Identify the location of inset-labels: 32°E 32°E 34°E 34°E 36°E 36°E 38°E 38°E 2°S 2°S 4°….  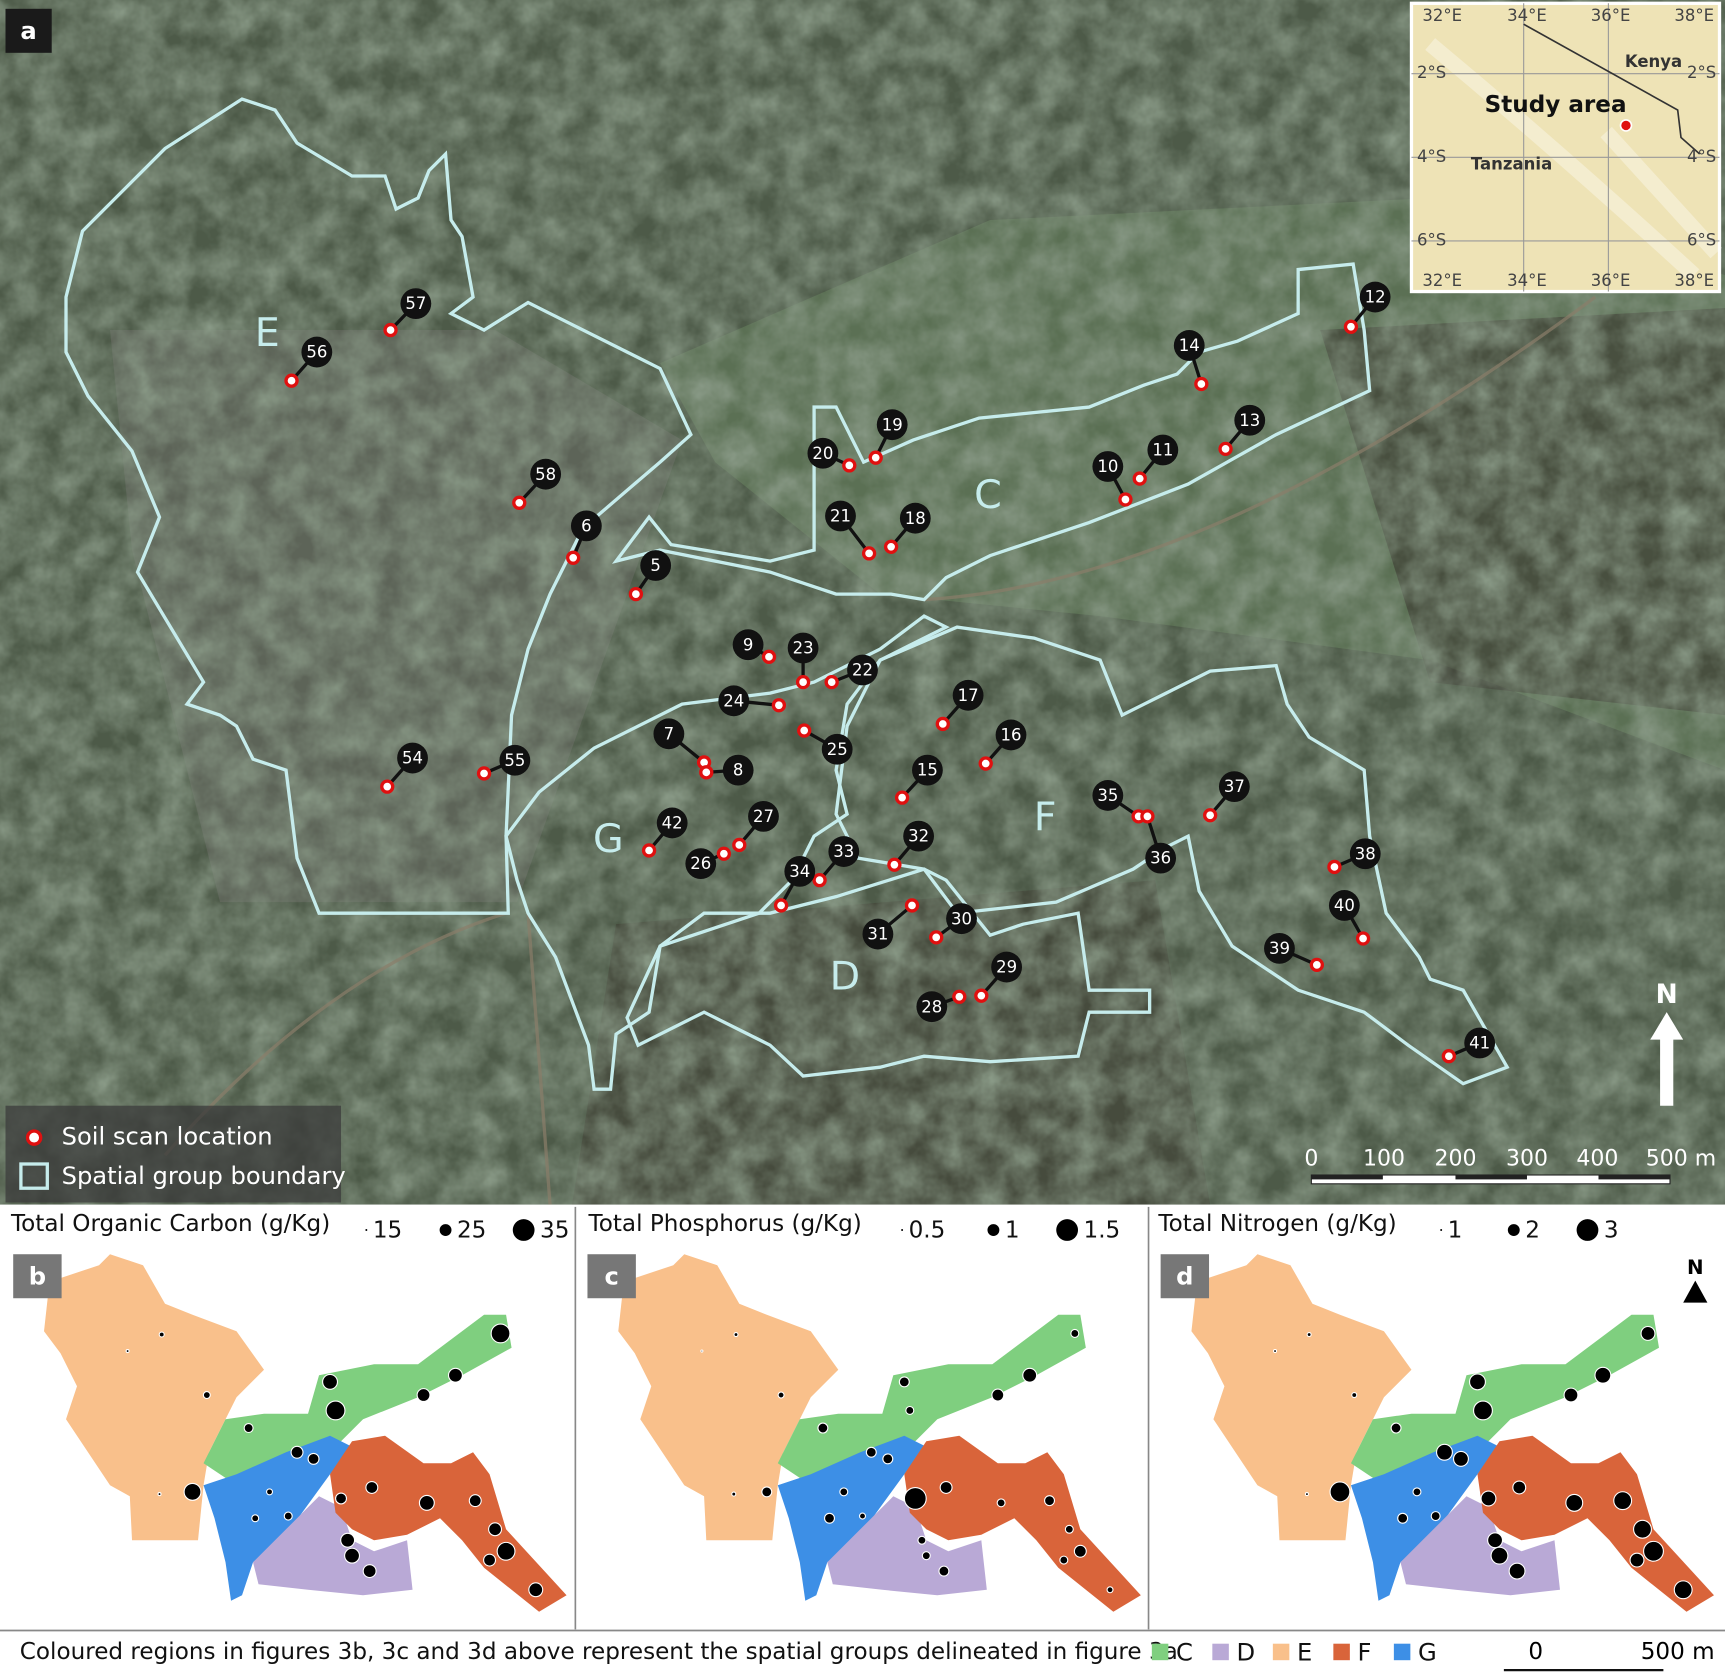
(1566, 148).